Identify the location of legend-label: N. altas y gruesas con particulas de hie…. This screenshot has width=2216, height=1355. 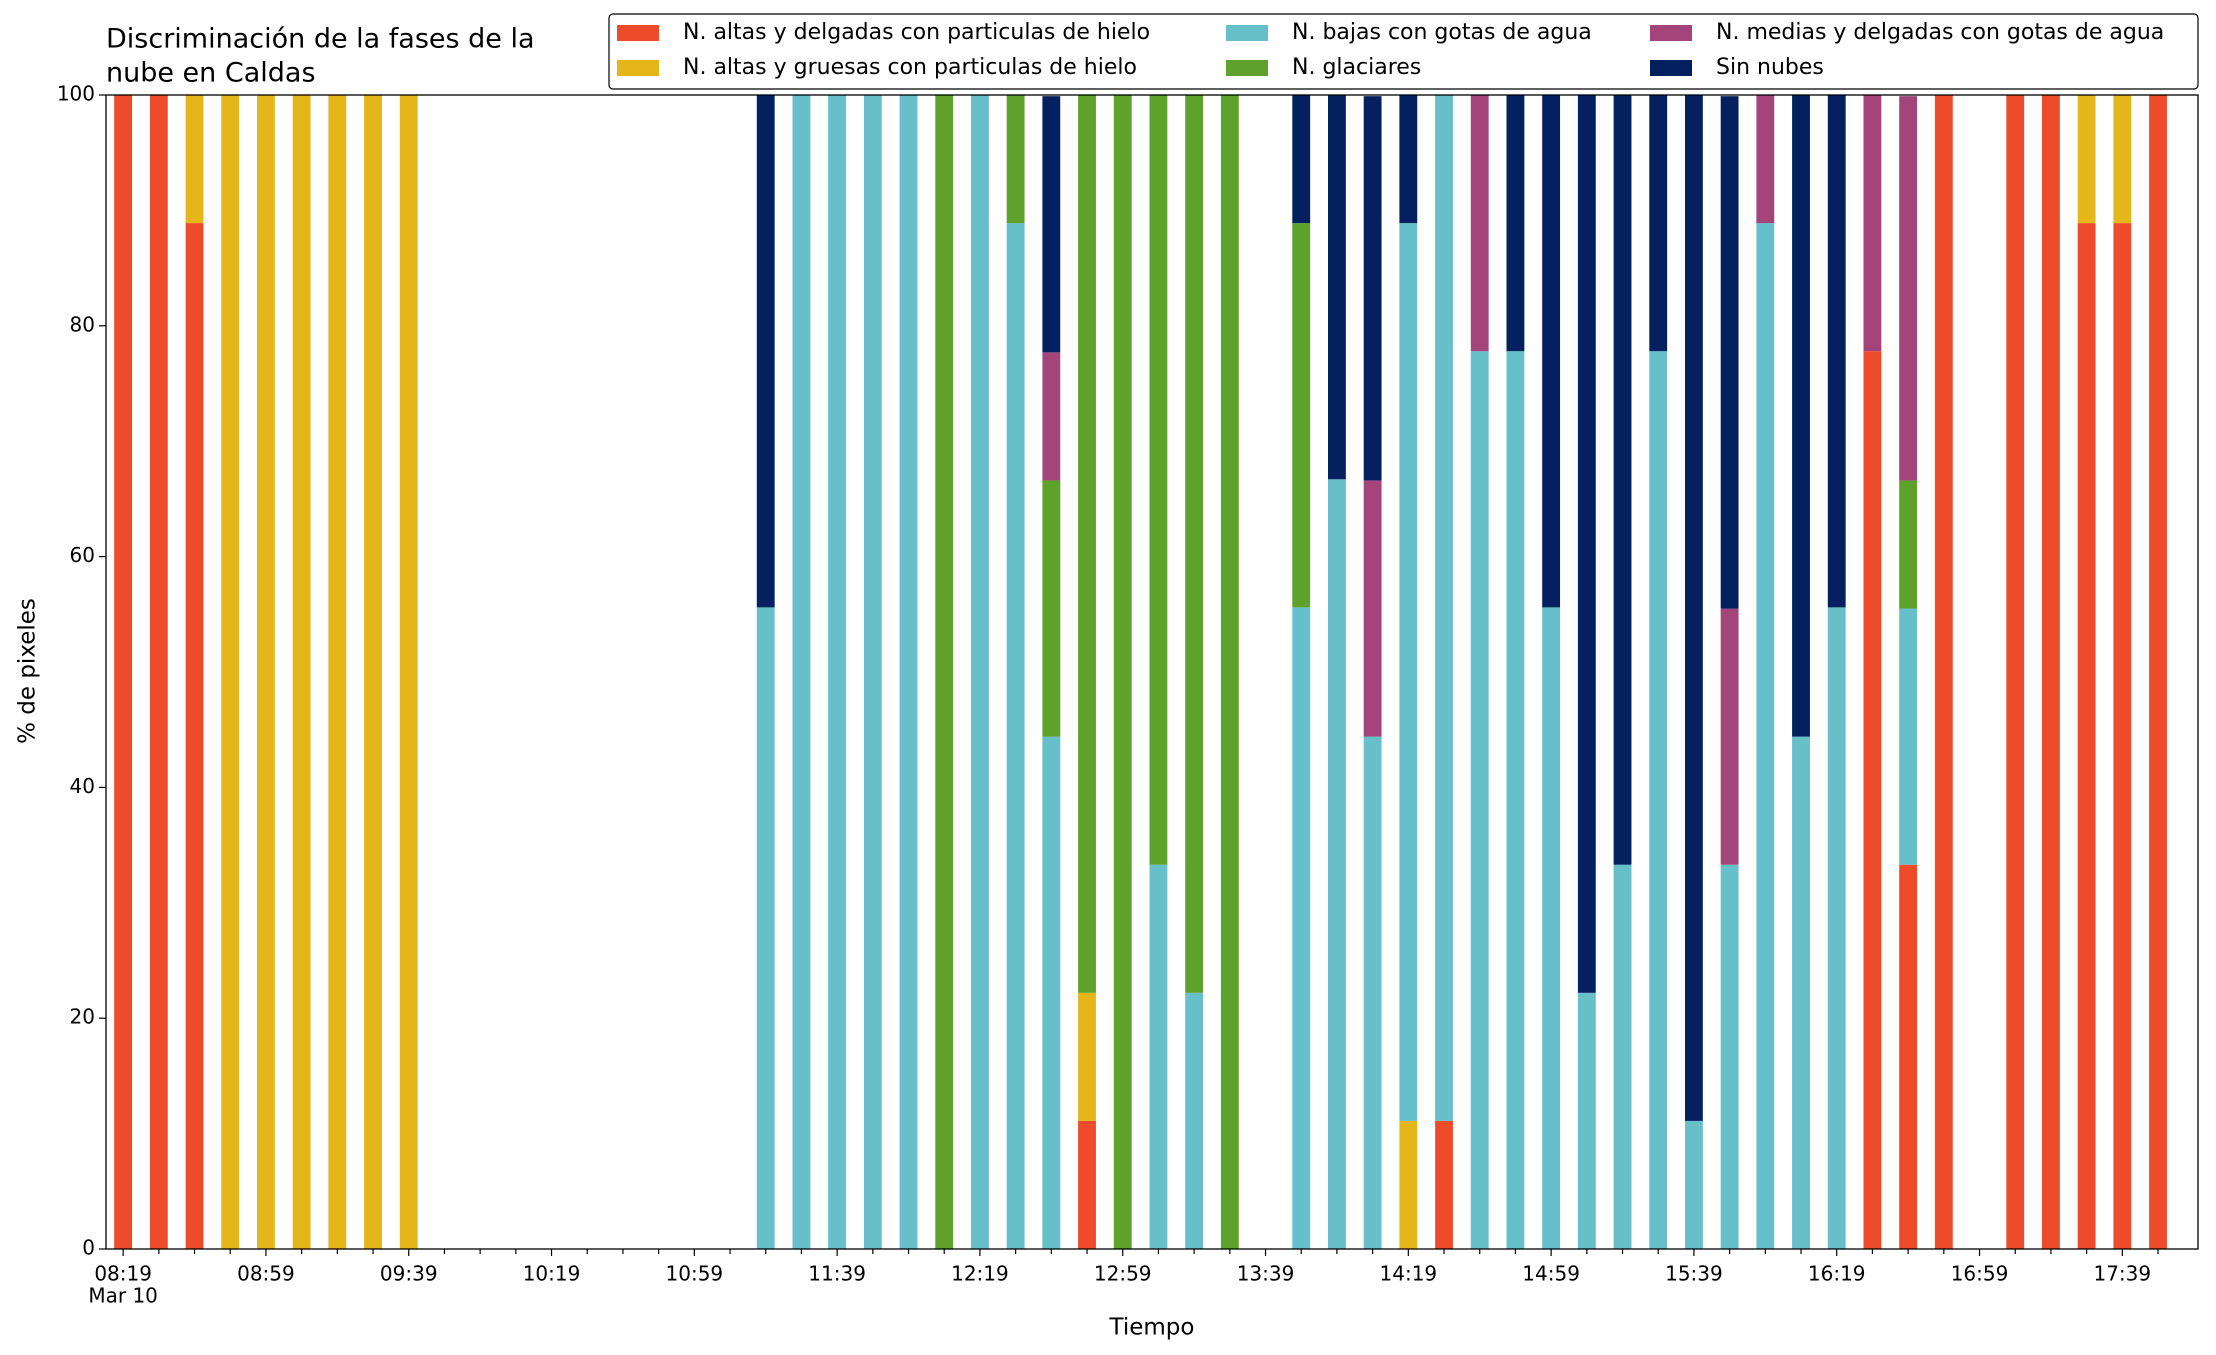
(910, 67).